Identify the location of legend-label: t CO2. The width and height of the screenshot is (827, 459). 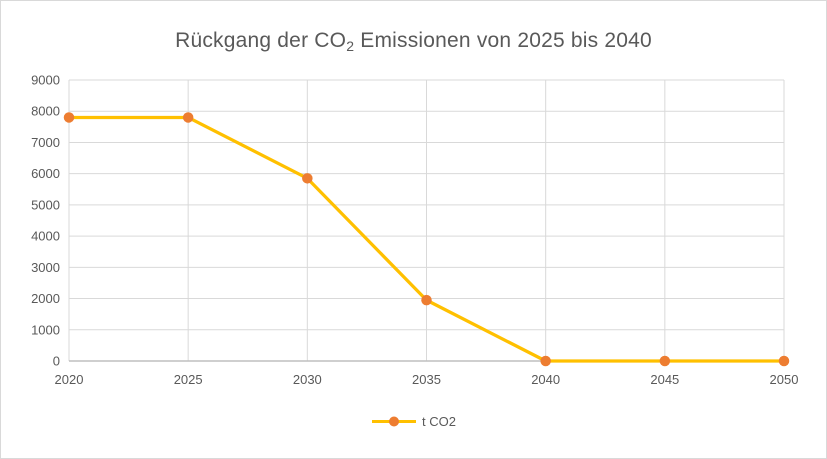
(439, 421).